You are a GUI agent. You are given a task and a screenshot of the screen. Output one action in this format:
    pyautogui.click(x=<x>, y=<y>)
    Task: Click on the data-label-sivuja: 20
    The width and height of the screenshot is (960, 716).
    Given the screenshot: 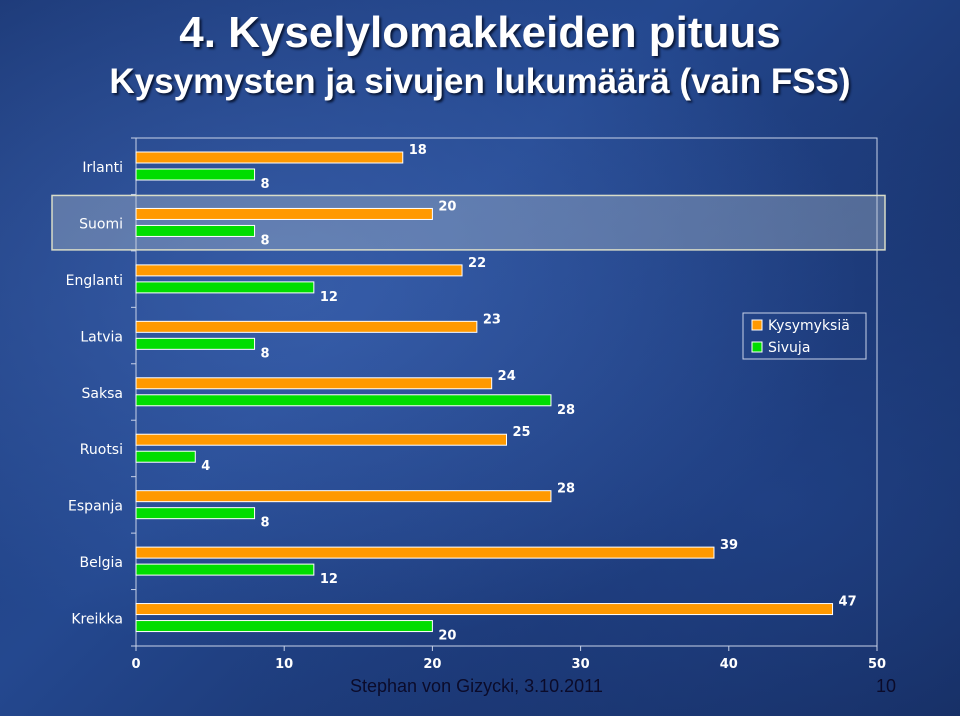 What is the action you would take?
    pyautogui.click(x=447, y=636)
    